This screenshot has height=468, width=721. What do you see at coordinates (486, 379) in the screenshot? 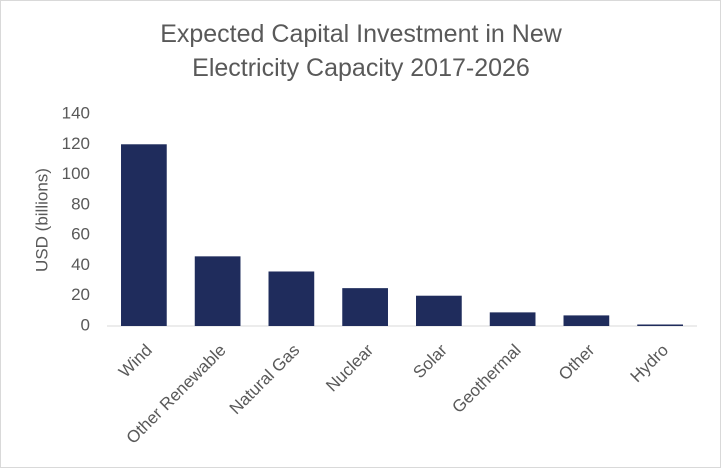
I see `x-tick-label: Geothermal` at bounding box center [486, 379].